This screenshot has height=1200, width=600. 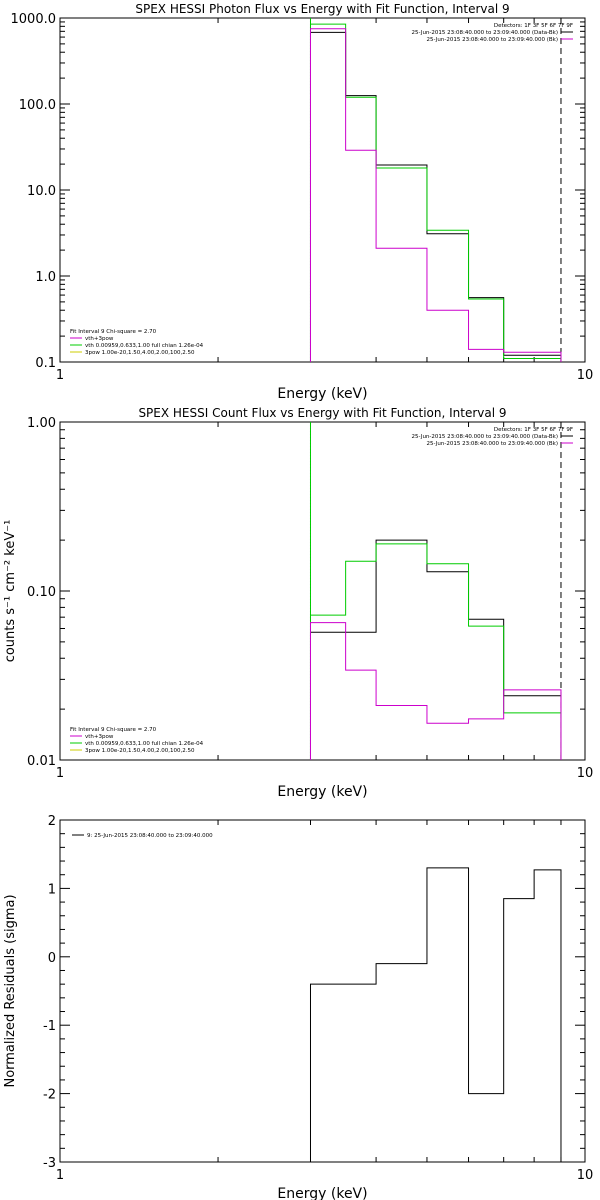 I want to click on y-axis-label: Normalized Residuals (sigma), so click(x=10, y=990).